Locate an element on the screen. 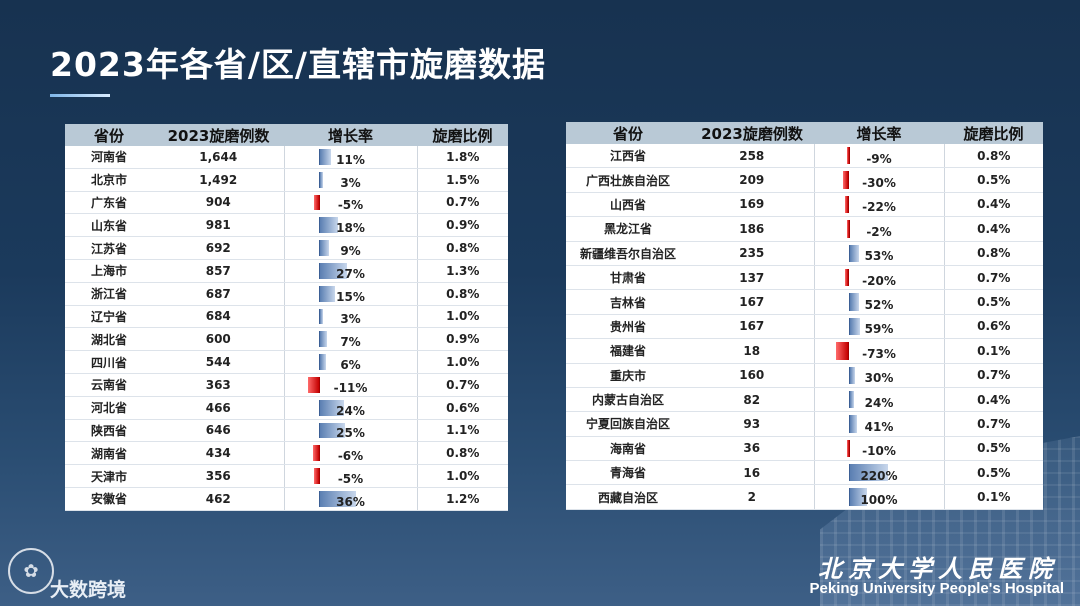 The image size is (1080, 606). table-row: 贵州省 167 59% 0.6% is located at coordinates (804, 327).